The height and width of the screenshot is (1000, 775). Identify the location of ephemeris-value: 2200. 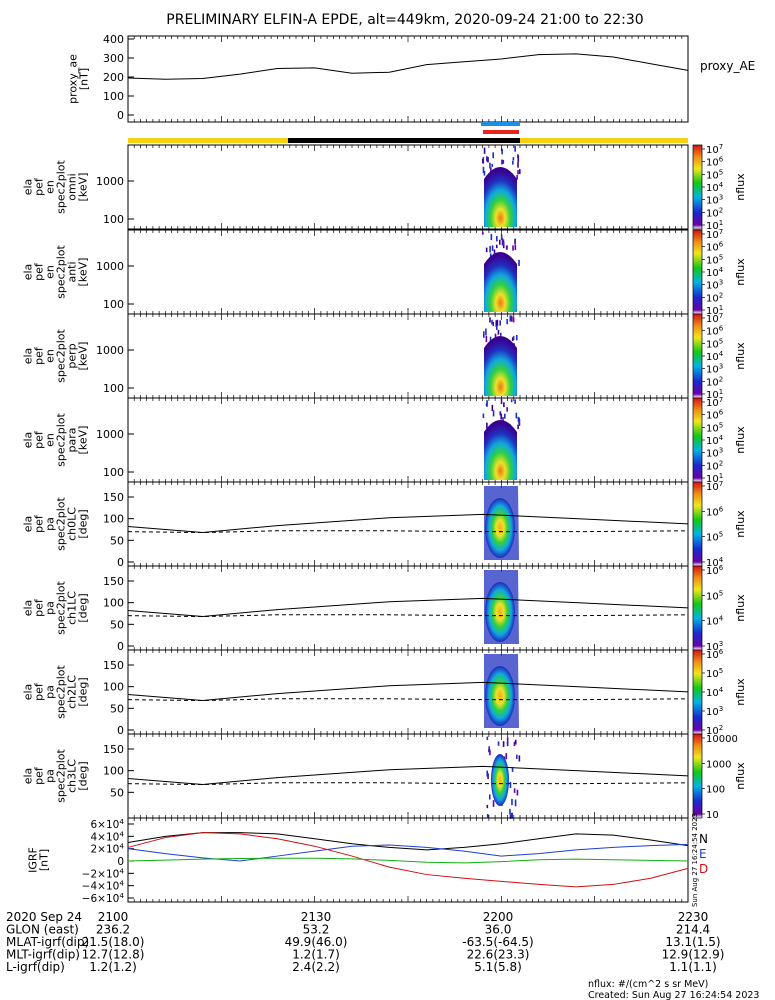
(498, 917).